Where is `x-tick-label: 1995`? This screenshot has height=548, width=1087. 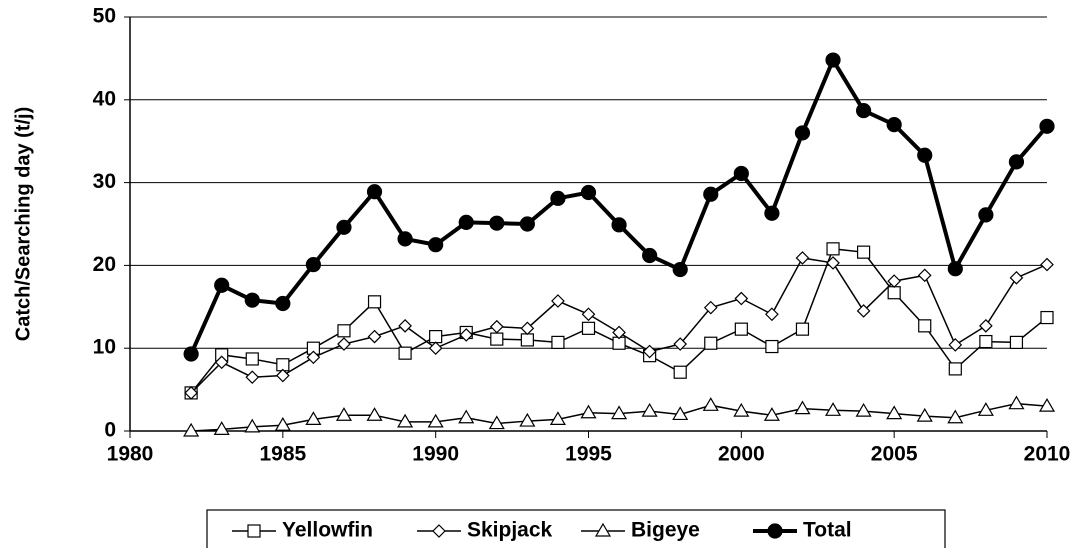
x-tick-label: 1995 is located at coordinates (588, 454).